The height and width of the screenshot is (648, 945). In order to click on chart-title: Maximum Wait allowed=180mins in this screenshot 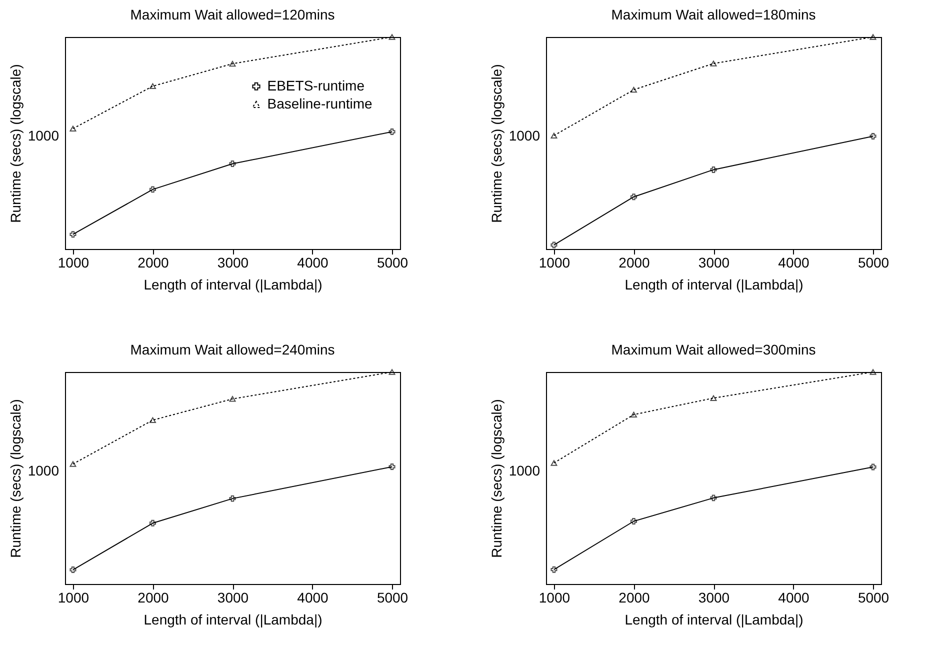, I will do `click(713, 14)`.